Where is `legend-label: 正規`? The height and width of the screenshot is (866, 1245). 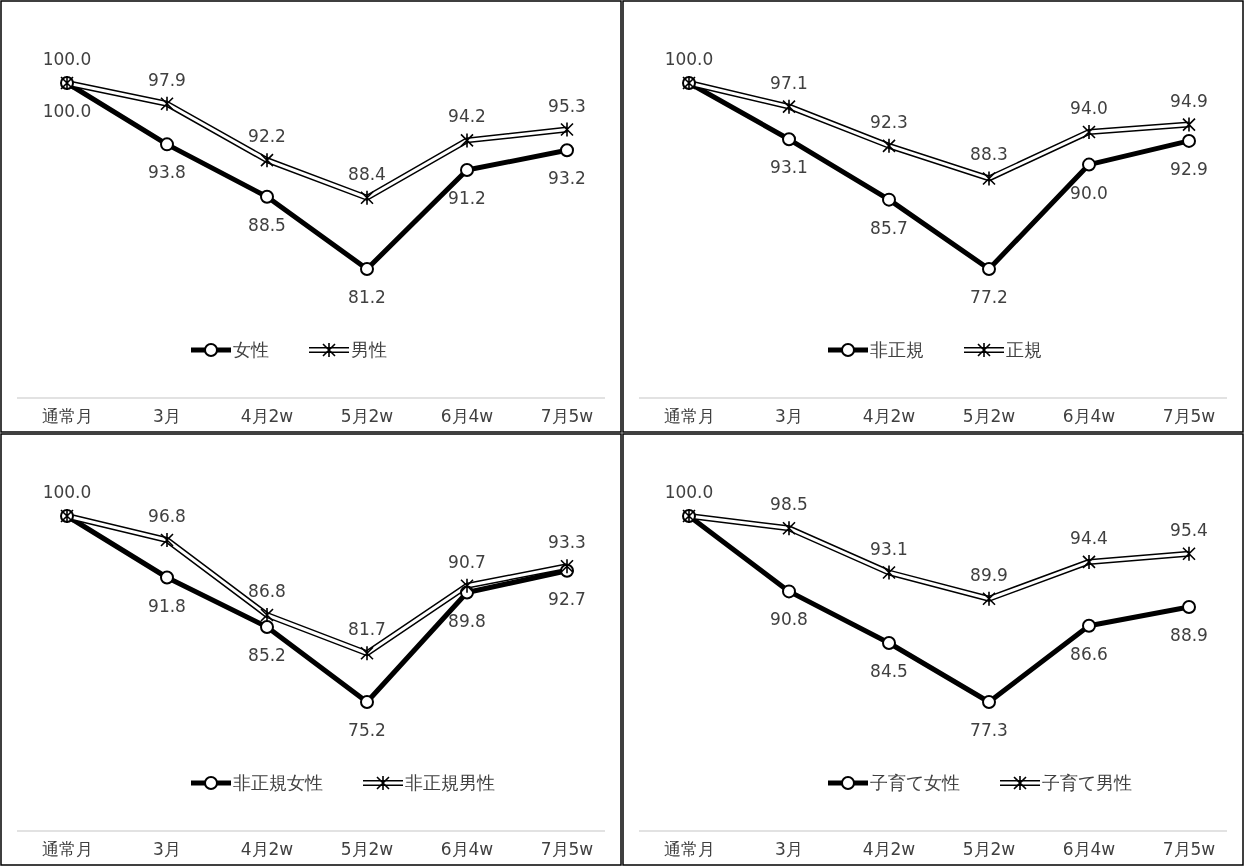 legend-label: 正規 is located at coordinates (1024, 349).